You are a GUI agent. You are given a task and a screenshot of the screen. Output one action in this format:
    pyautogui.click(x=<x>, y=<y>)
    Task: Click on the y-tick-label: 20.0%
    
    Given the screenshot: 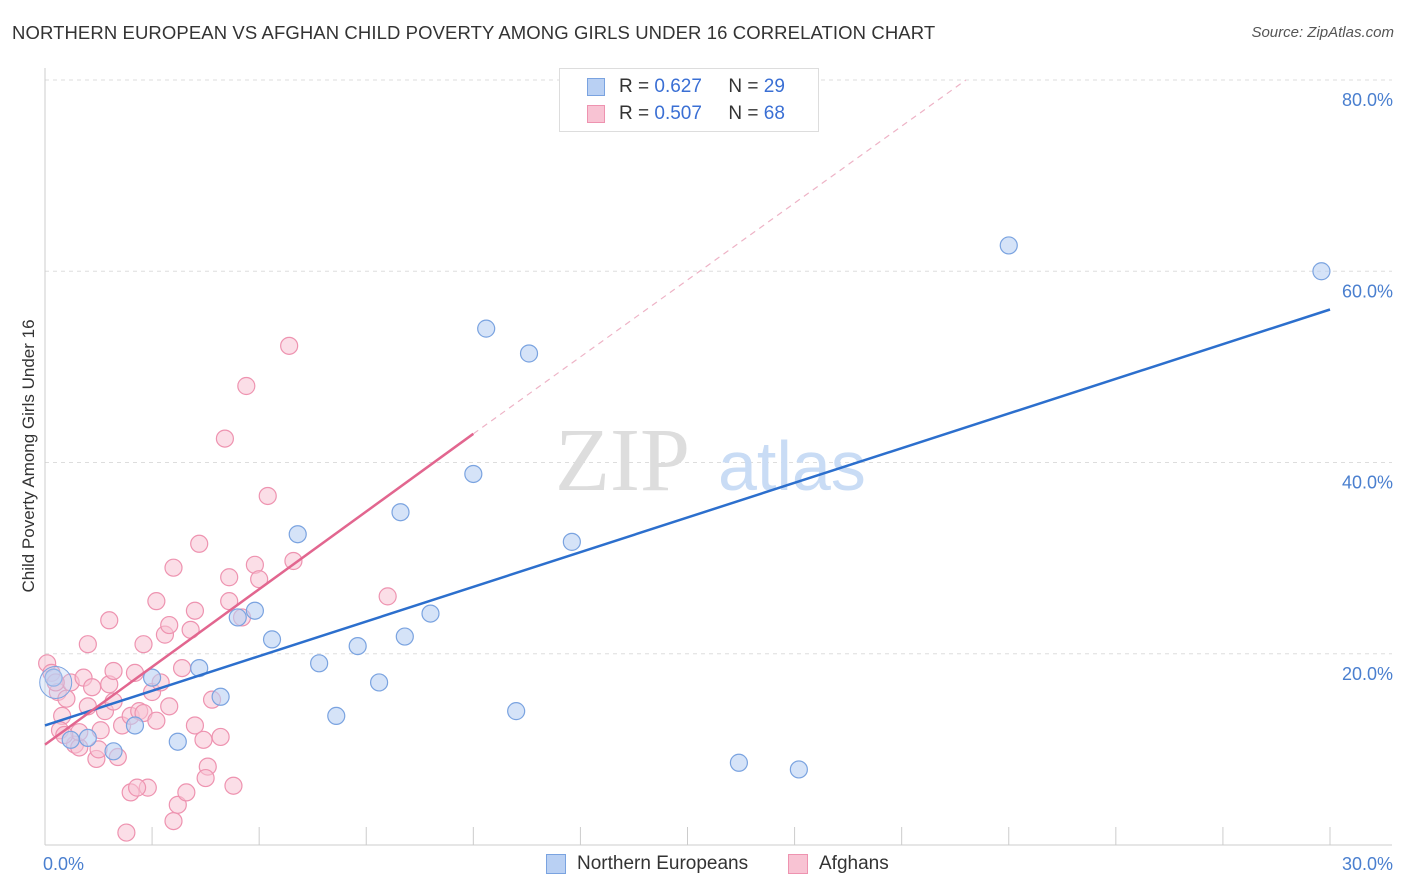 What is the action you would take?
    pyautogui.click(x=1367, y=674)
    